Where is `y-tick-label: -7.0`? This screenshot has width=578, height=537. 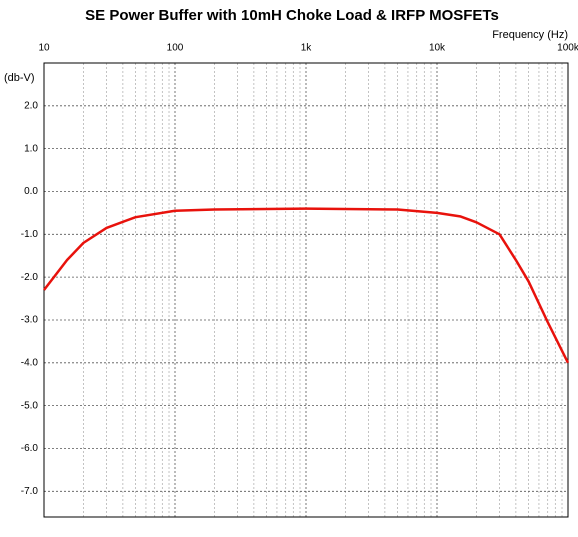
y-tick-label: -7.0 is located at coordinates (30, 491).